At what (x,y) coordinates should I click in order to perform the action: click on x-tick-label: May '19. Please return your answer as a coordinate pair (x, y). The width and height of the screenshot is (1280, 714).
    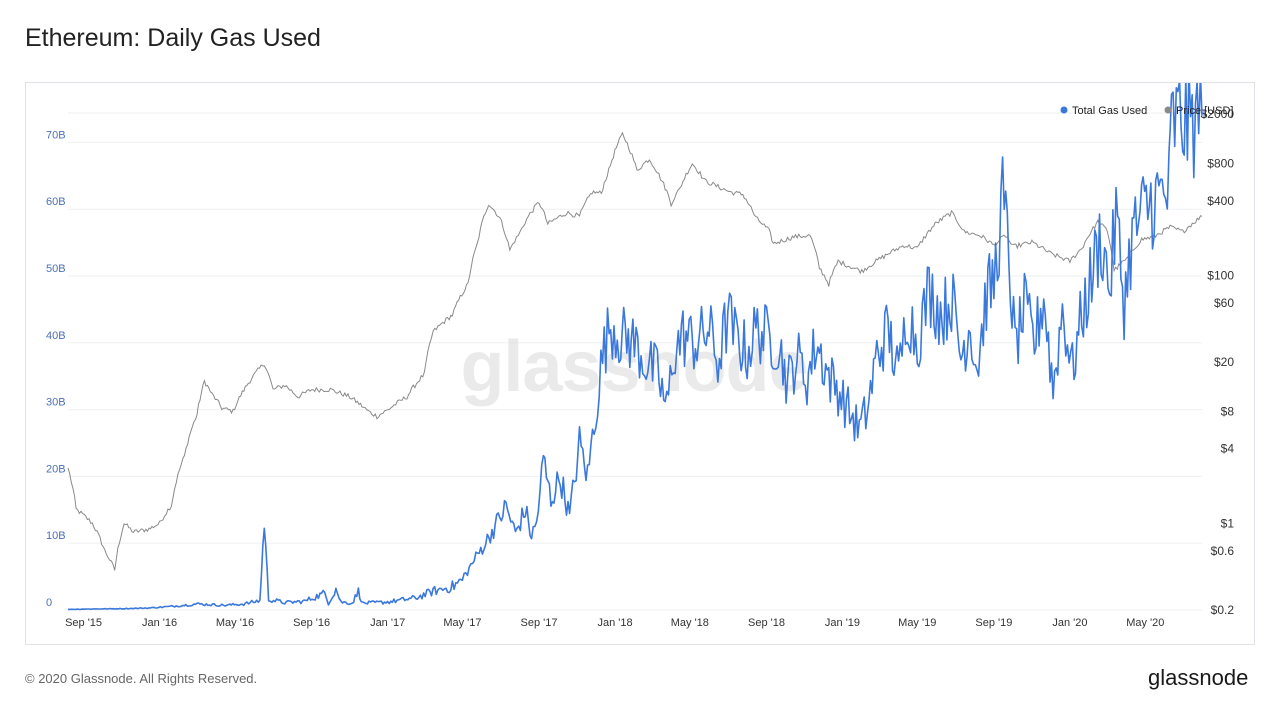
    Looking at the image, I should click on (917, 623).